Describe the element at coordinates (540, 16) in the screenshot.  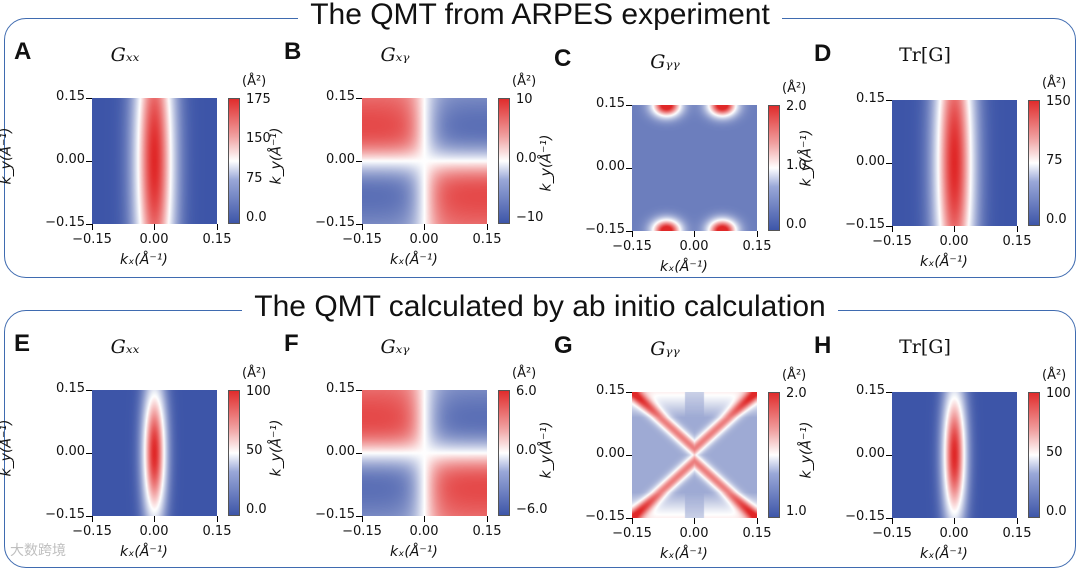
I see `experiment-section-title: The QMT from ARPES experiment` at that location.